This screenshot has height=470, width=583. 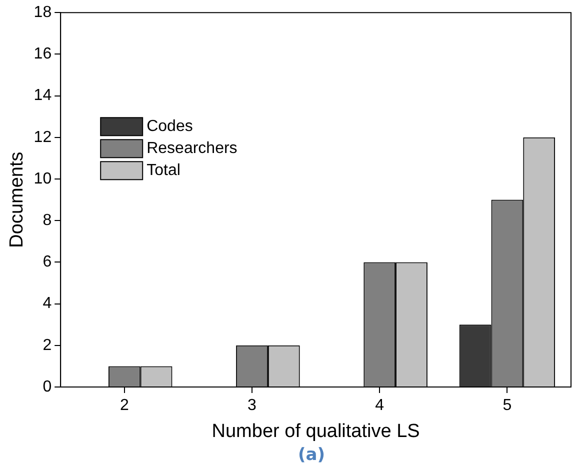 What do you see at coordinates (379, 405) in the screenshot?
I see `x-tick-label: 4` at bounding box center [379, 405].